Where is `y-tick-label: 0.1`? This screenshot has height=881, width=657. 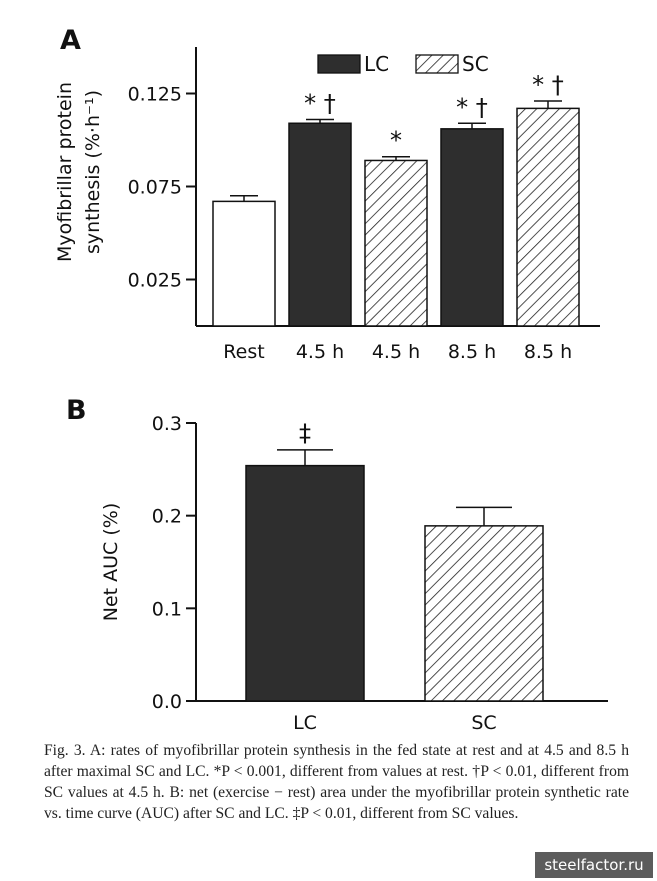 y-tick-label: 0.1 is located at coordinates (167, 609).